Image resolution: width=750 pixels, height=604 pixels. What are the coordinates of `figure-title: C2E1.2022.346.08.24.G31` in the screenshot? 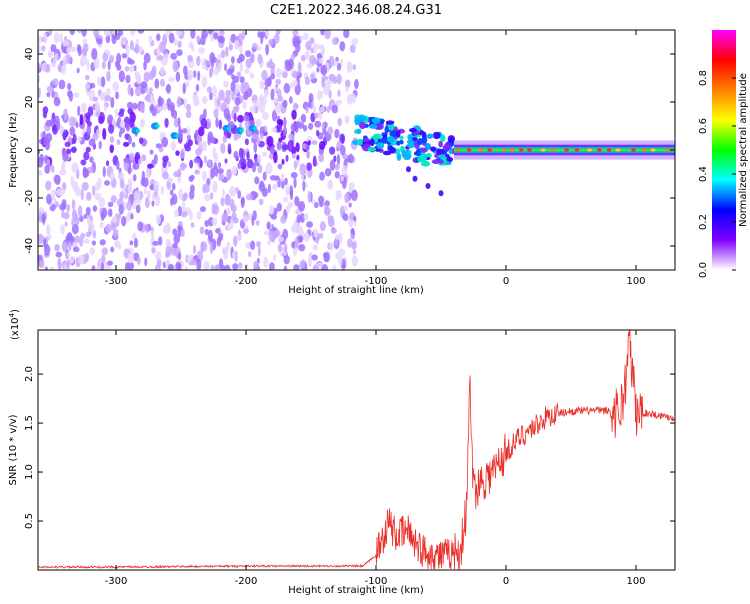 It's located at (356, 10).